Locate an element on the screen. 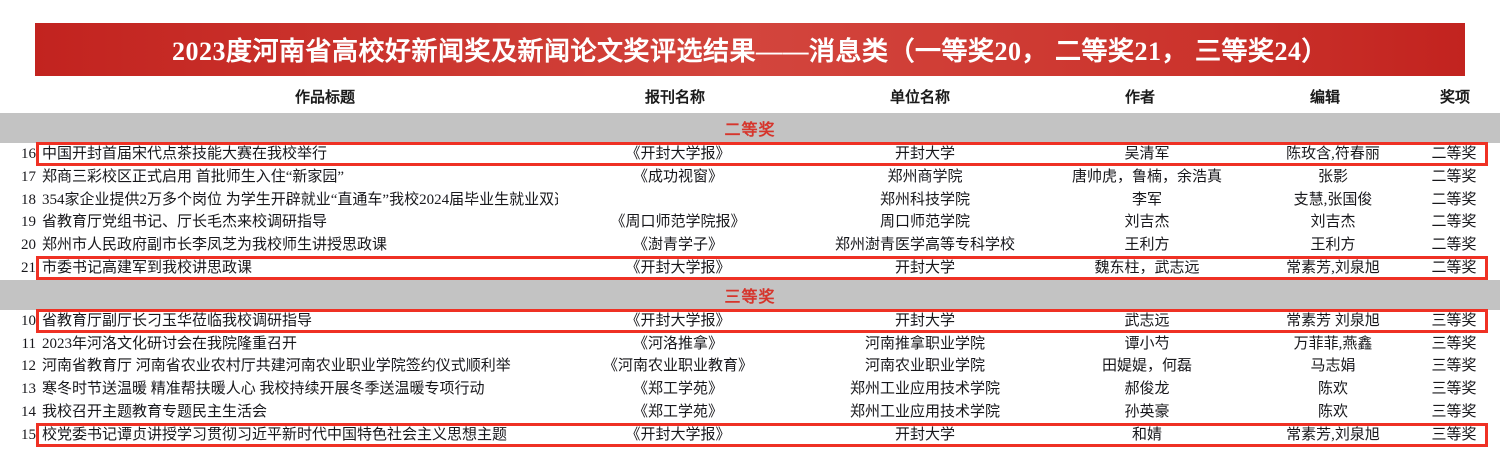  section-band-label: 二等奖 is located at coordinates (750, 130).